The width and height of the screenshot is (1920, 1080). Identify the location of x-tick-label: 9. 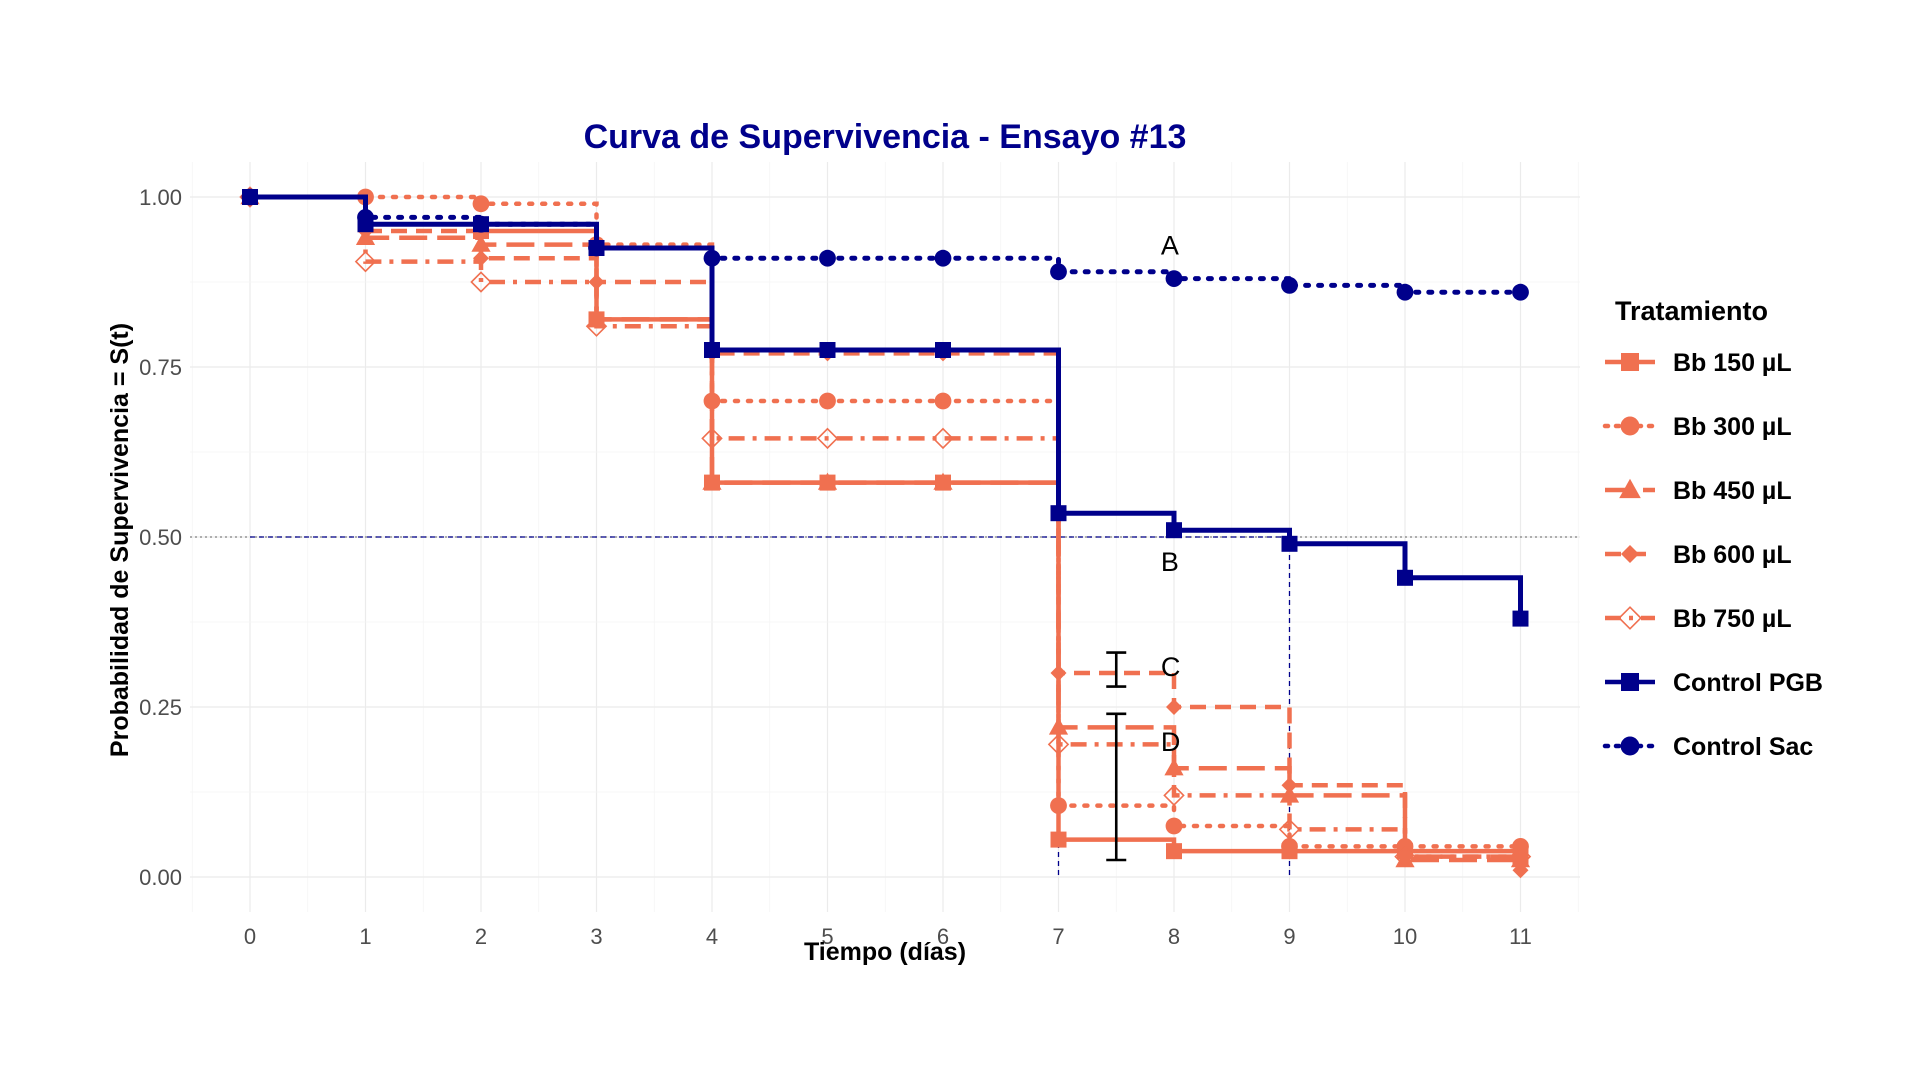
(1289, 936).